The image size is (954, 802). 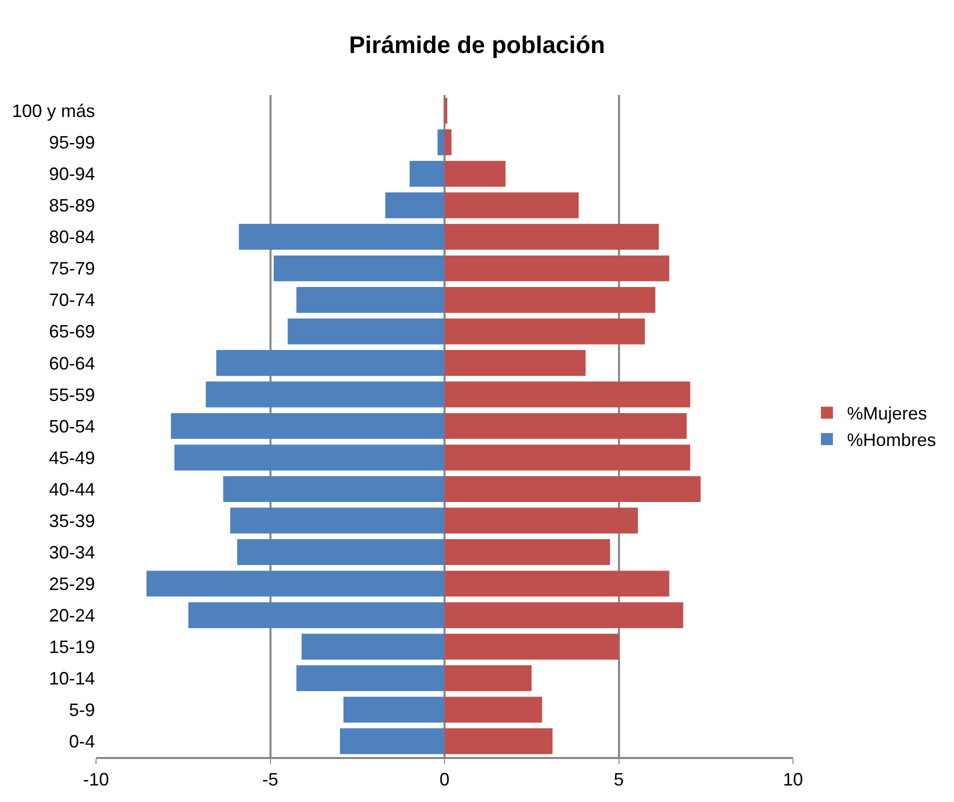 What do you see at coordinates (81, 710) in the screenshot?
I see `y-tick-label: 5-9` at bounding box center [81, 710].